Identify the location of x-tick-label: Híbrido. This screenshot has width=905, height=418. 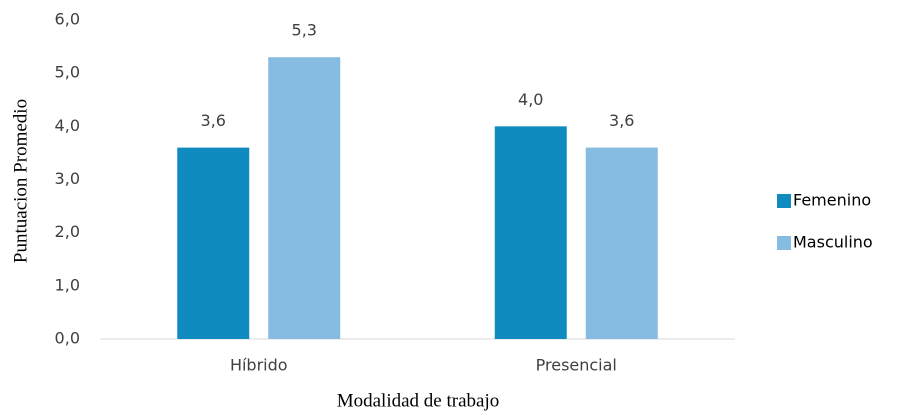
(259, 365).